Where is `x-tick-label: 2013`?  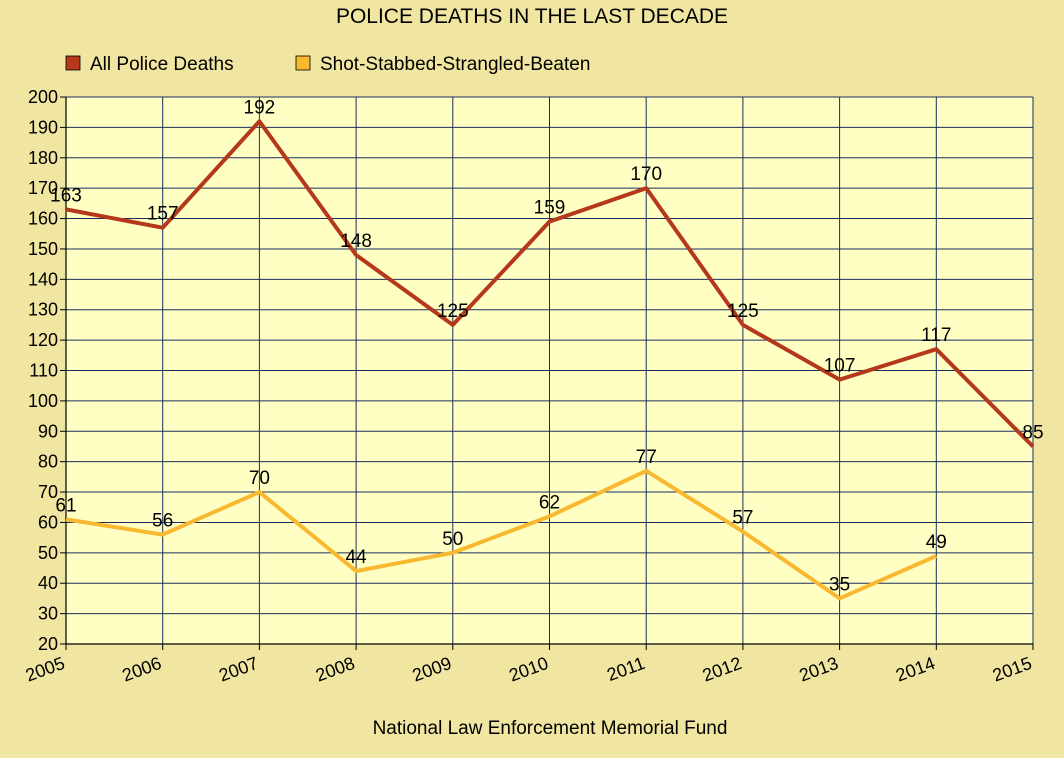 x-tick-label: 2013 is located at coordinates (818, 669).